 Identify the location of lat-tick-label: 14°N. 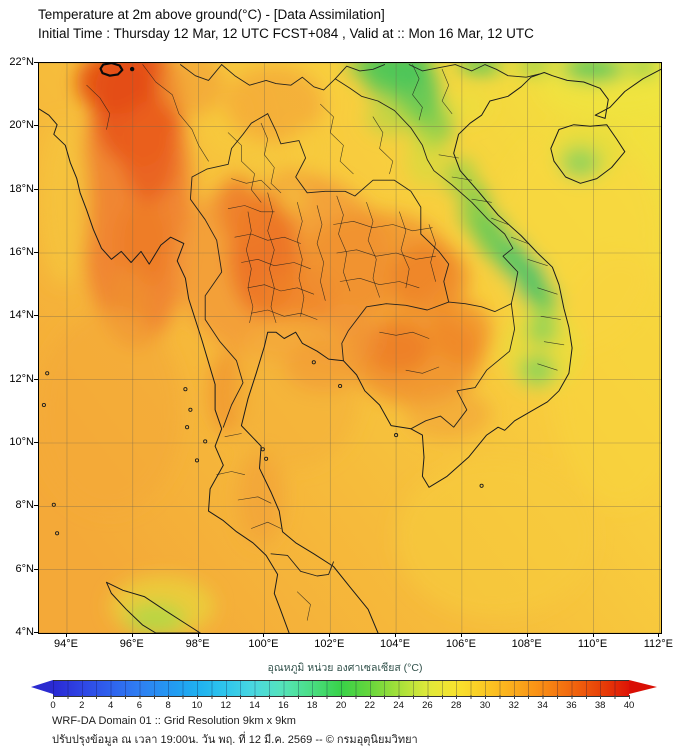
(21, 315).